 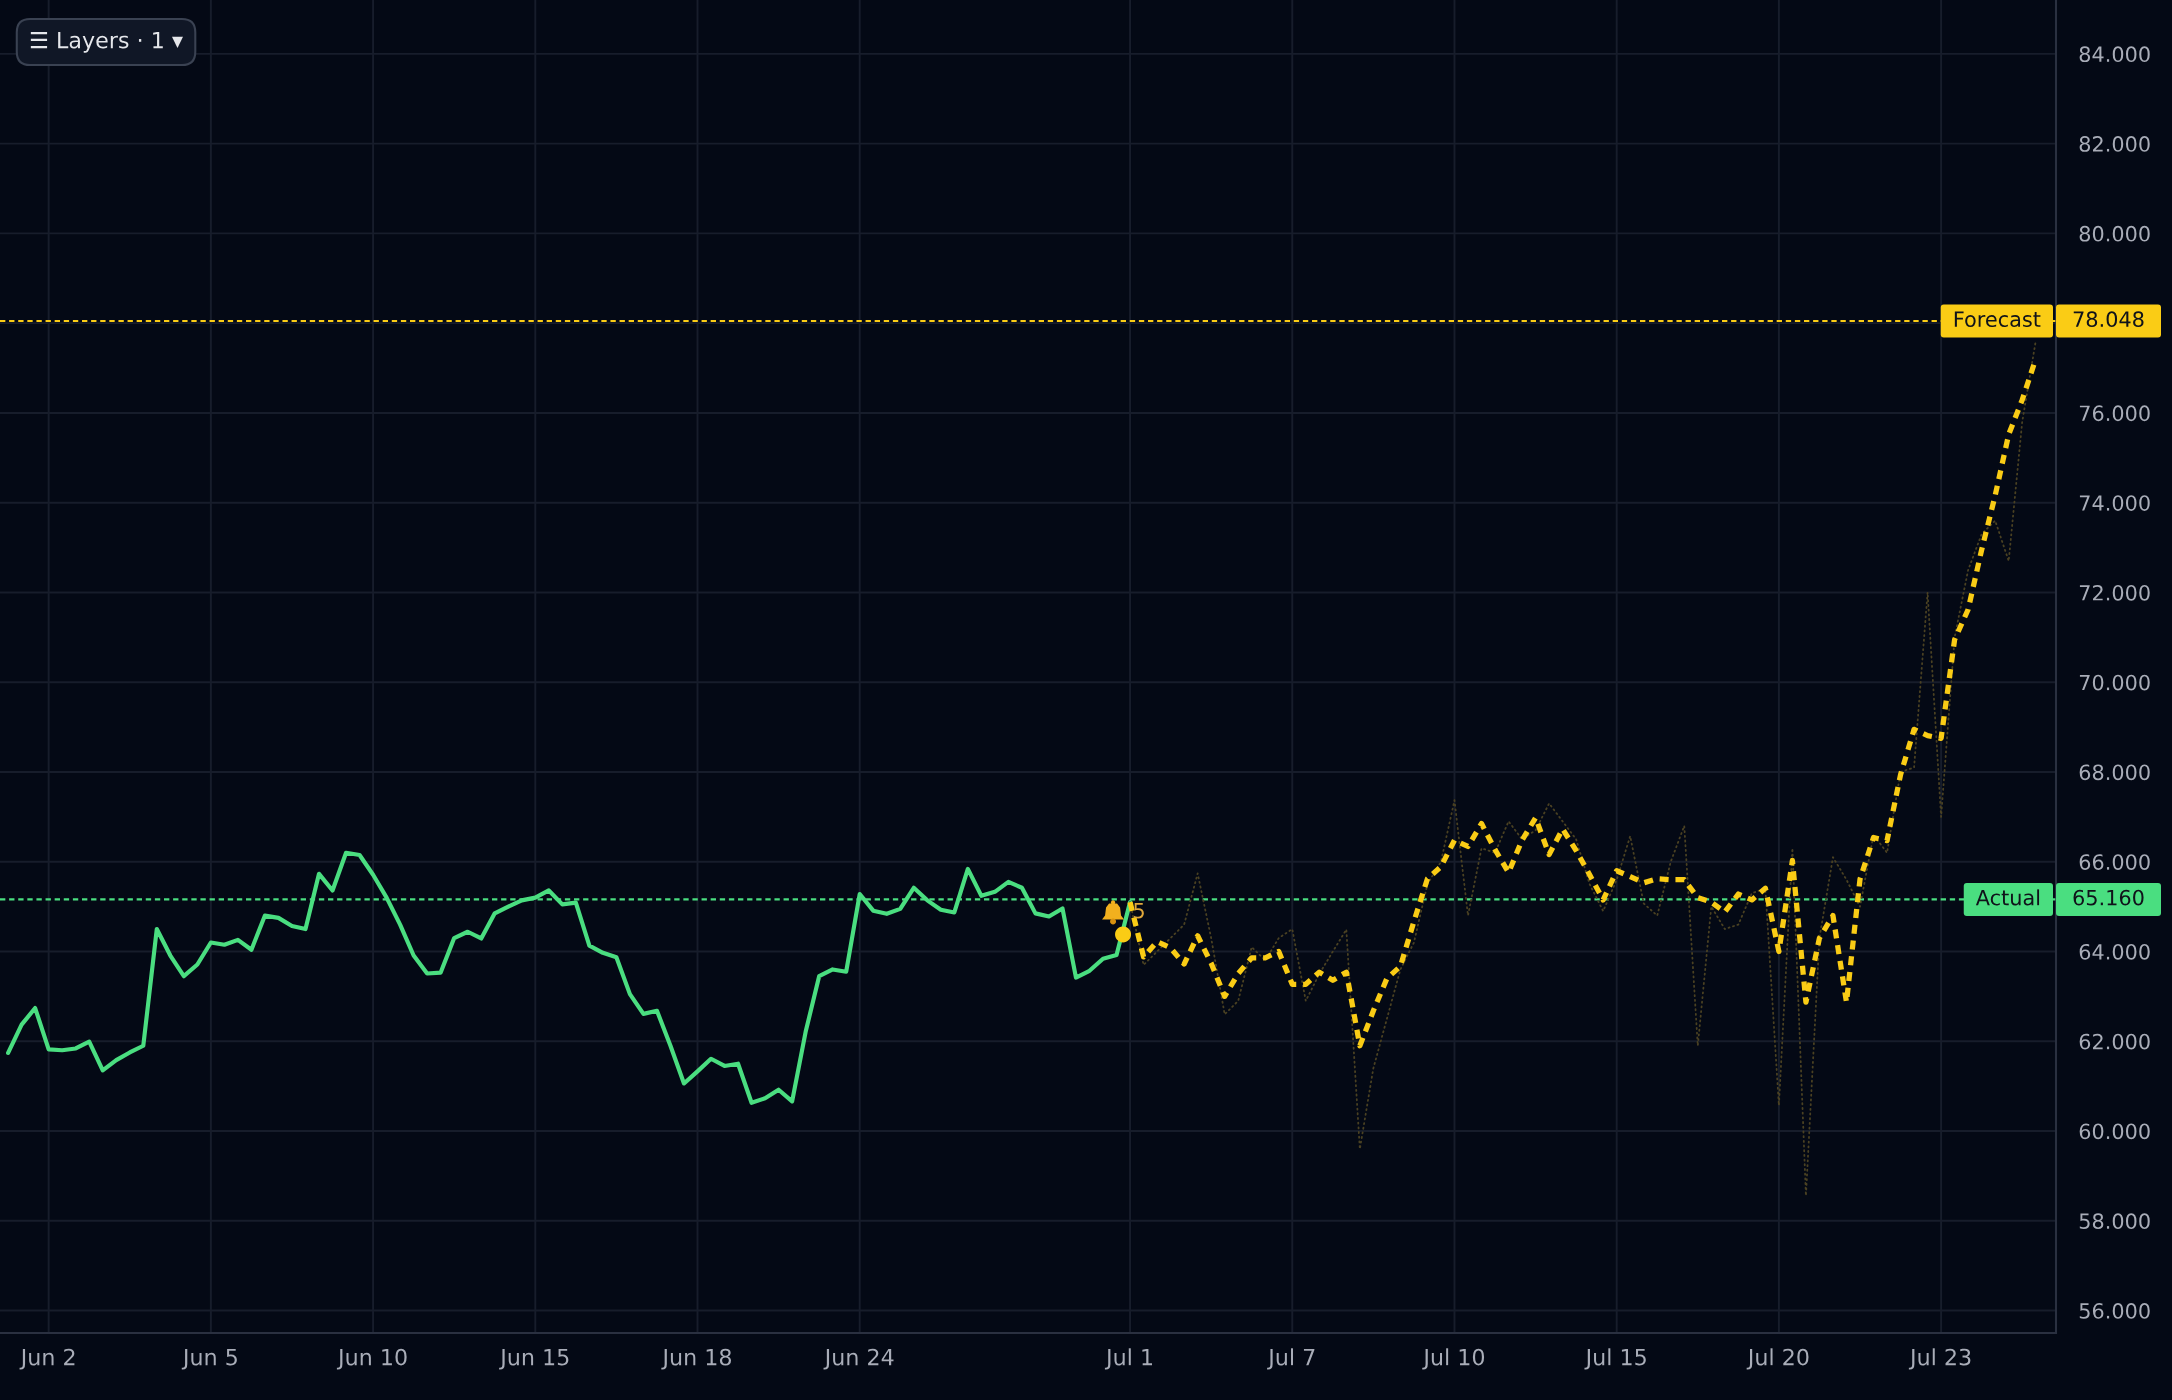 I want to click on y-tick-label: 82.000, so click(x=2114, y=144).